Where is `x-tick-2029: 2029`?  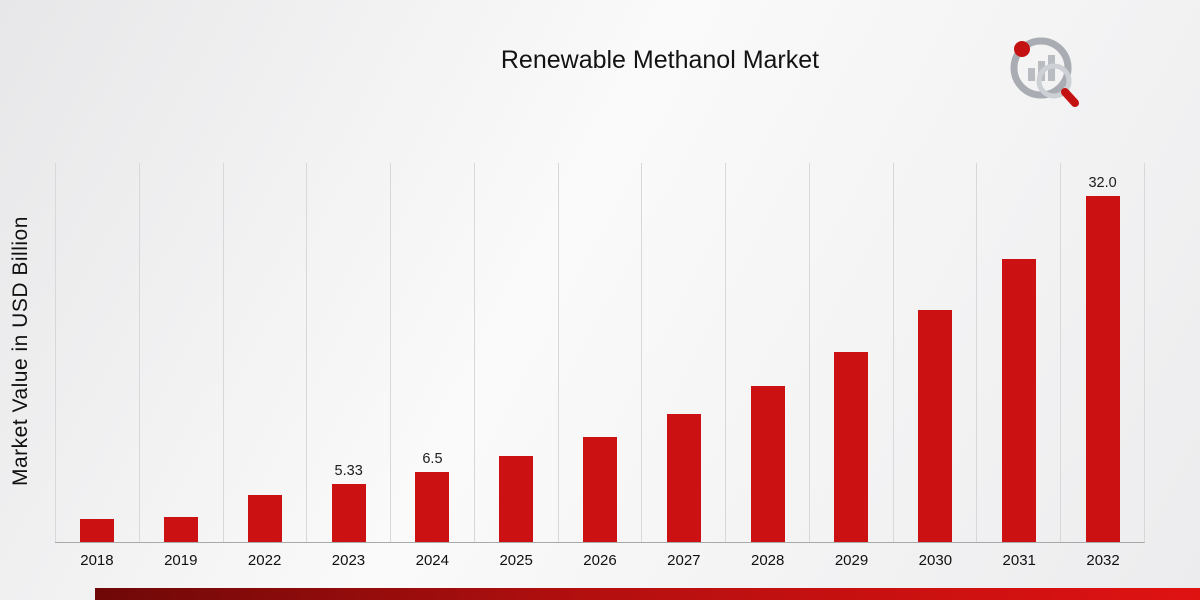
x-tick-2029: 2029 is located at coordinates (851, 560).